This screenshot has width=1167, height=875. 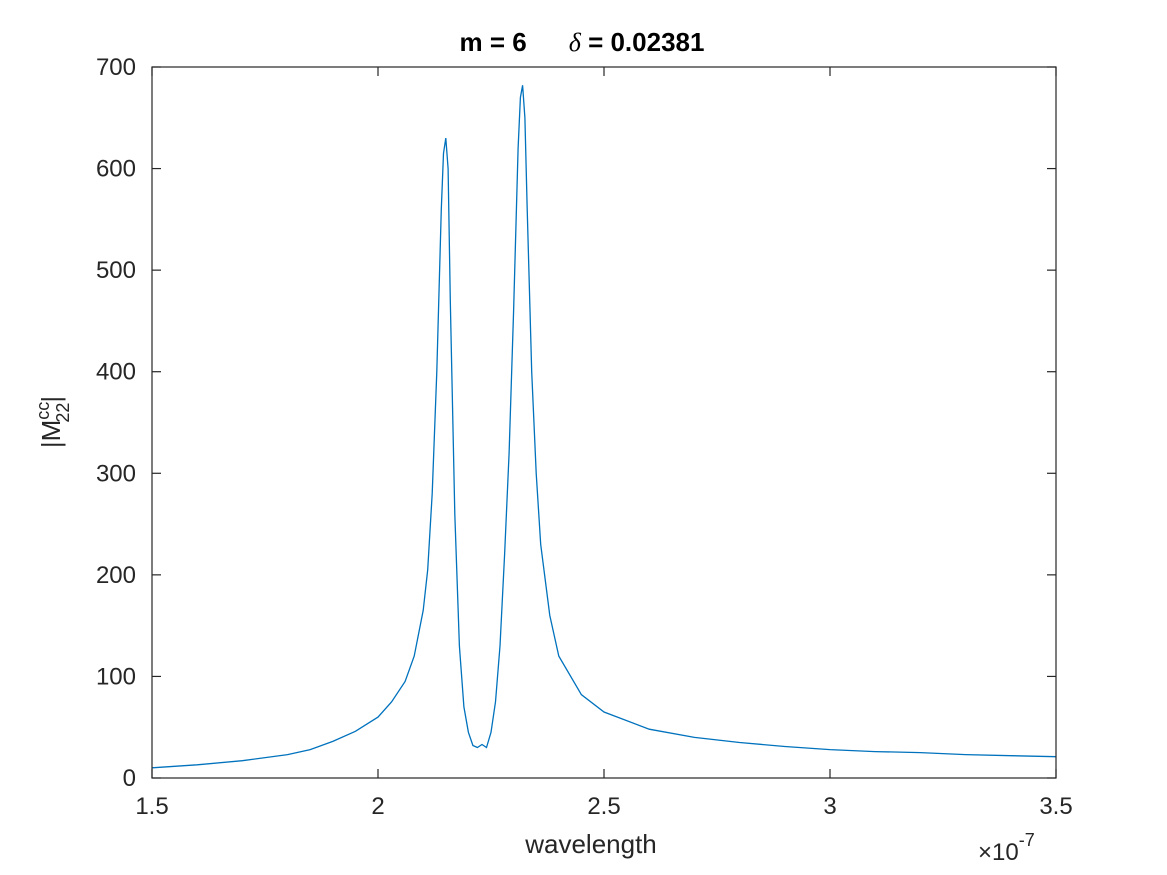 What do you see at coordinates (377, 806) in the screenshot?
I see `x-tick-label: 2` at bounding box center [377, 806].